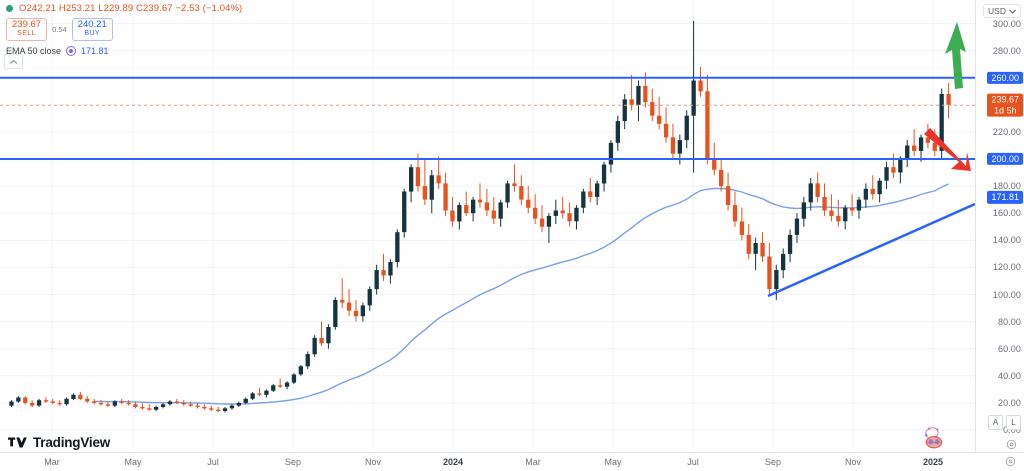  I want to click on indicator-name: EMA 50 close, so click(34, 51).